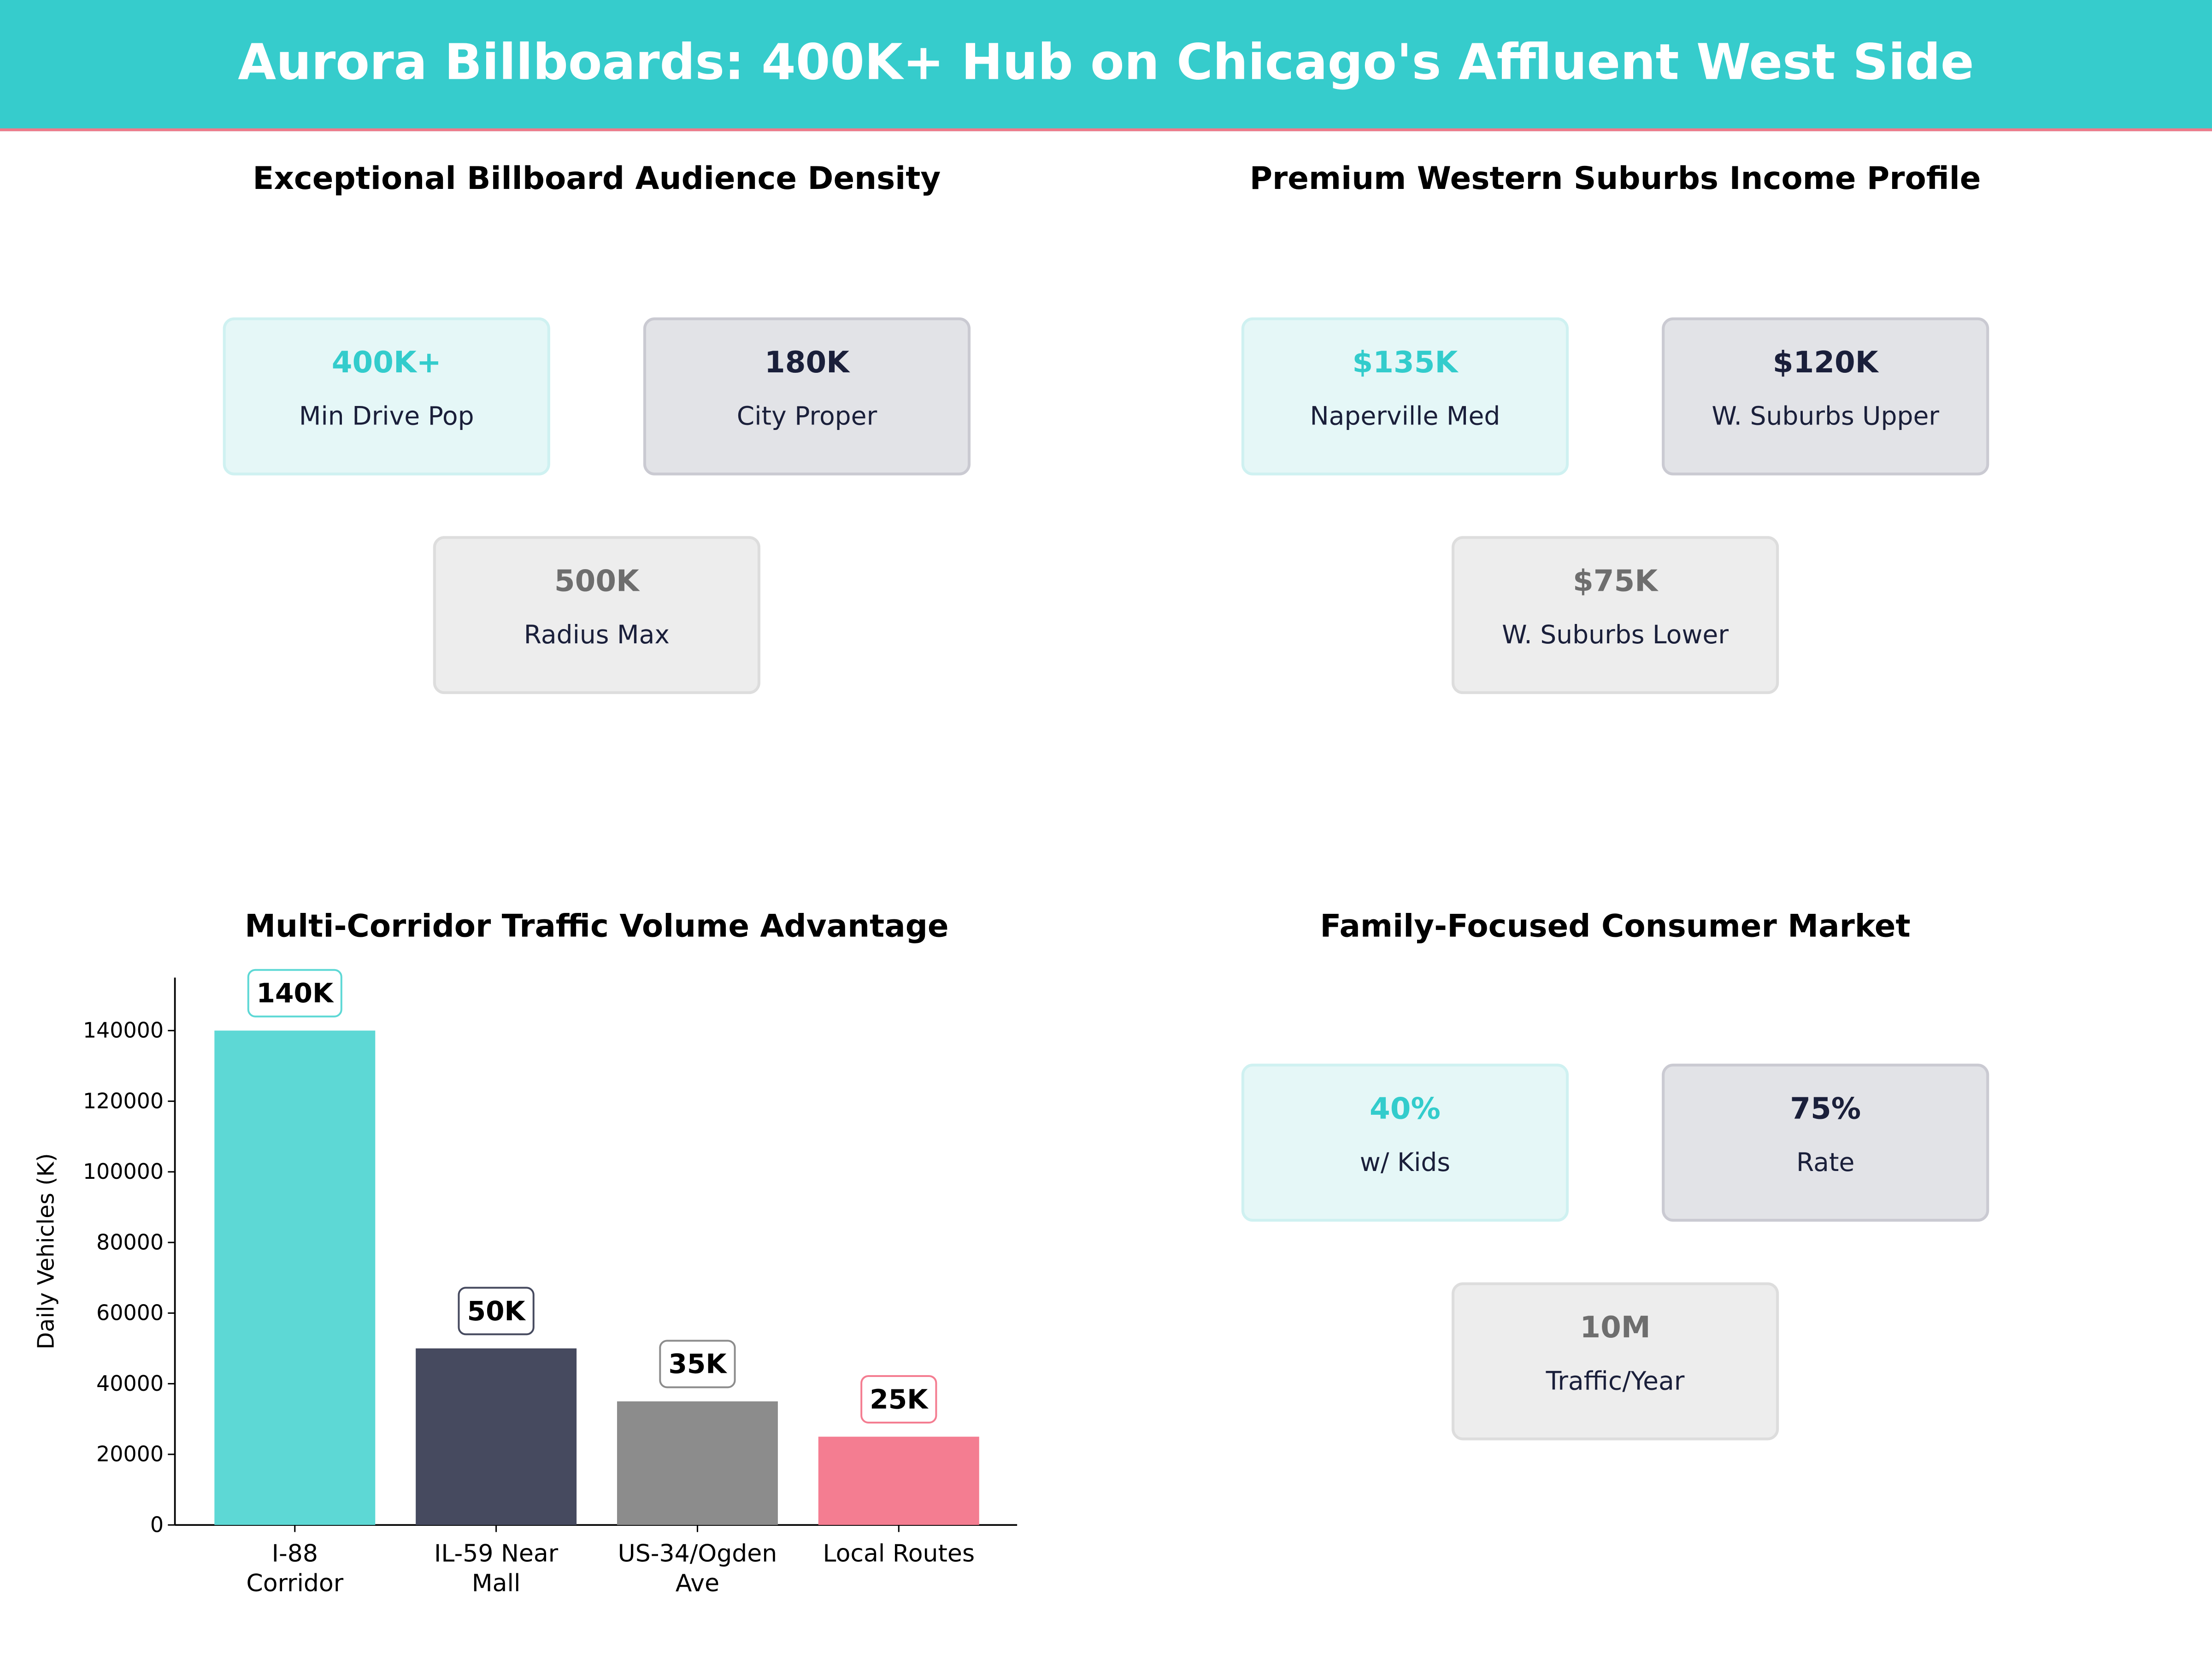 The image size is (2212, 1659). I want to click on stat-card: 400K+ Min Drive Pop, so click(386, 396).